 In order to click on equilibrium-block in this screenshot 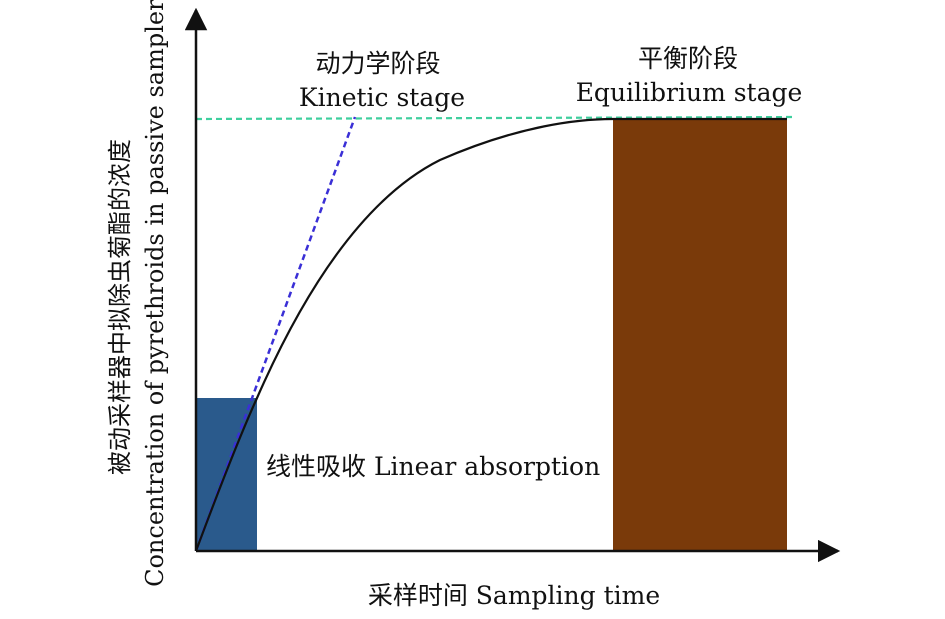, I will do `click(700, 335)`.